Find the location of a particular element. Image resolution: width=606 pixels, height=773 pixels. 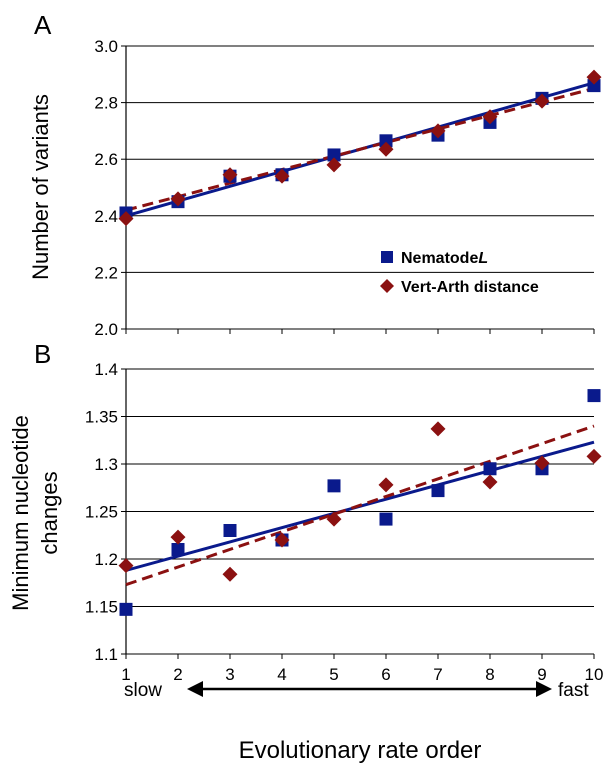

x-tick-label: 3 is located at coordinates (229, 674).